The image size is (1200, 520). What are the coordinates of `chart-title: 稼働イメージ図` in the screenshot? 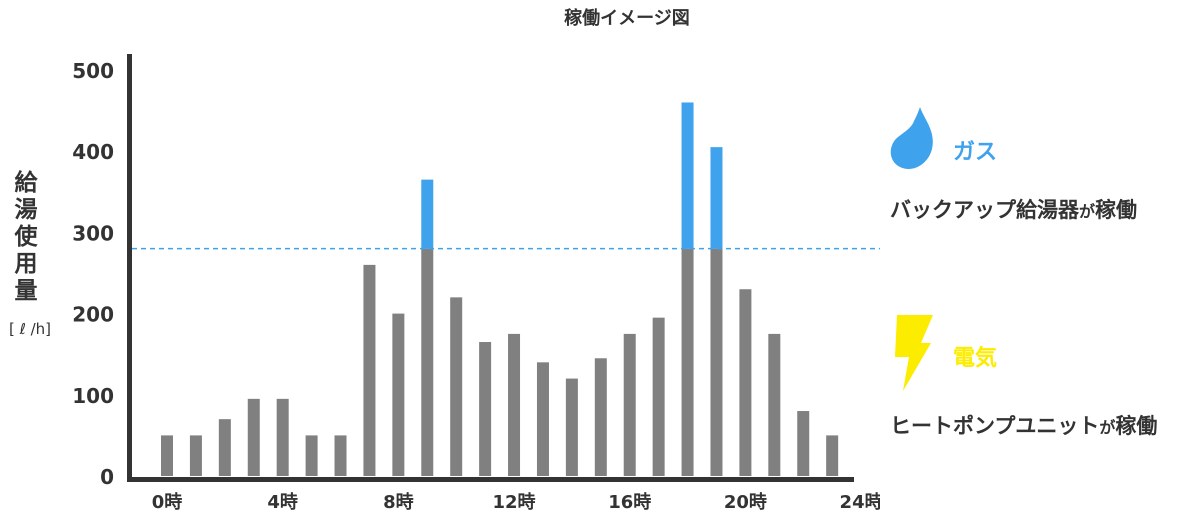 It's located at (627, 18).